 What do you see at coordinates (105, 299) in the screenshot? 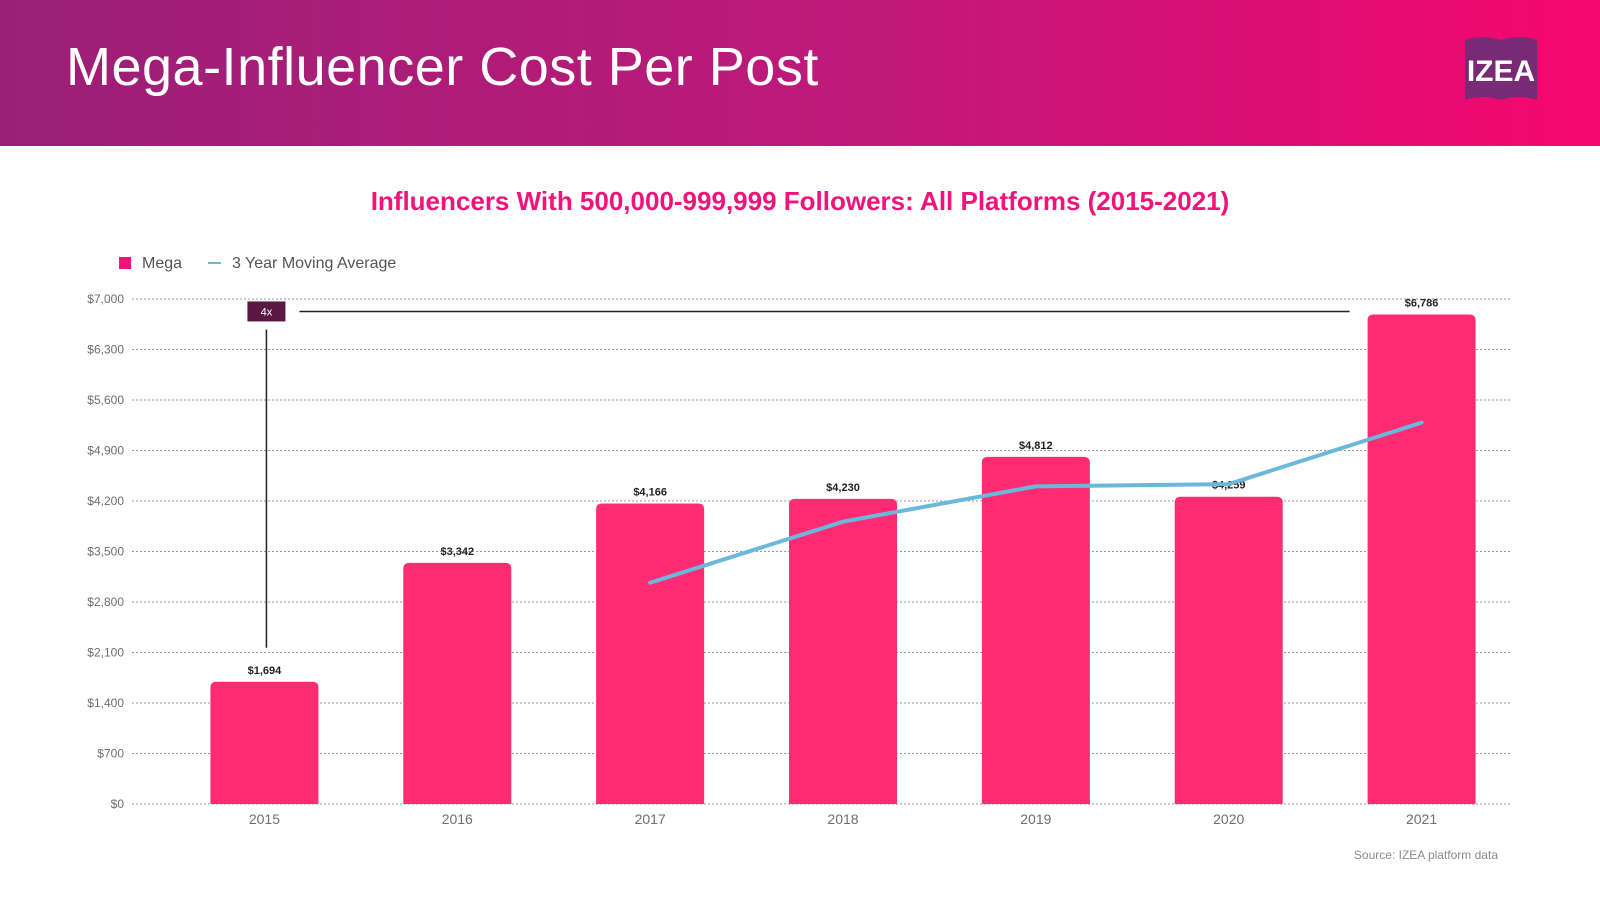
I see `y-tick-label: $7,000` at bounding box center [105, 299].